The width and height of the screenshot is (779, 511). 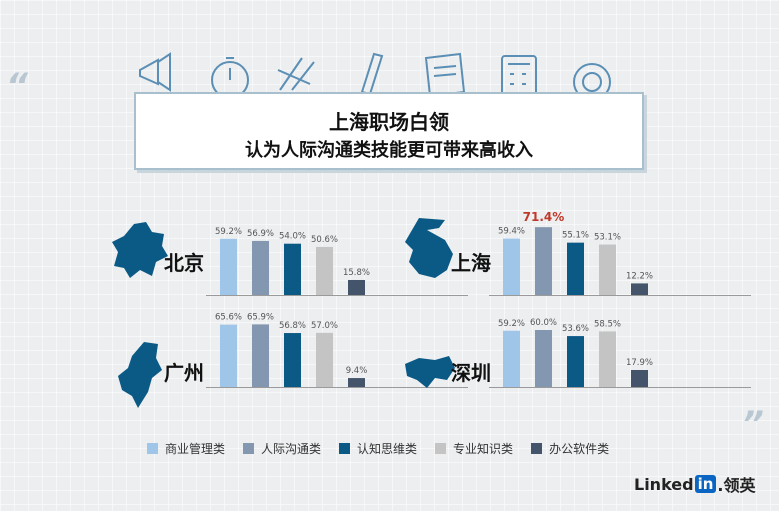 I want to click on shenzhen-map-icon, so click(x=430, y=372).